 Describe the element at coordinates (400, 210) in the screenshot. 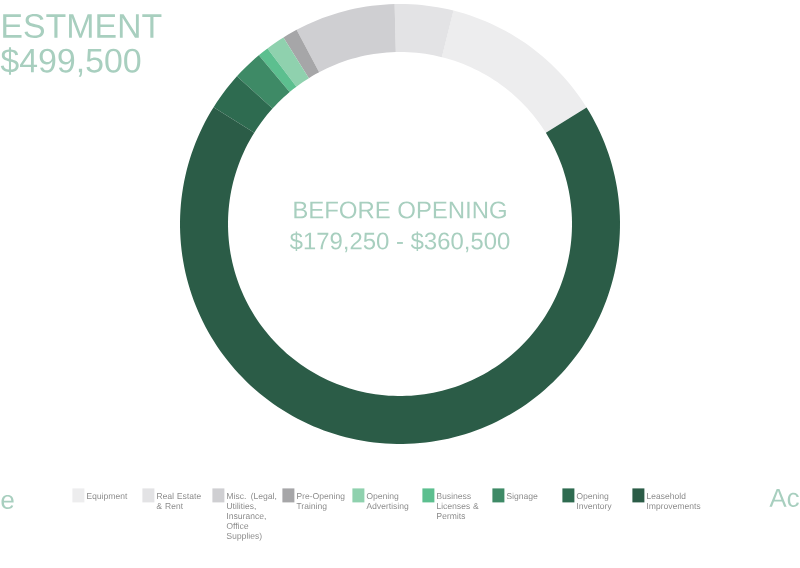

I see `text: BEFORE OPENING` at that location.